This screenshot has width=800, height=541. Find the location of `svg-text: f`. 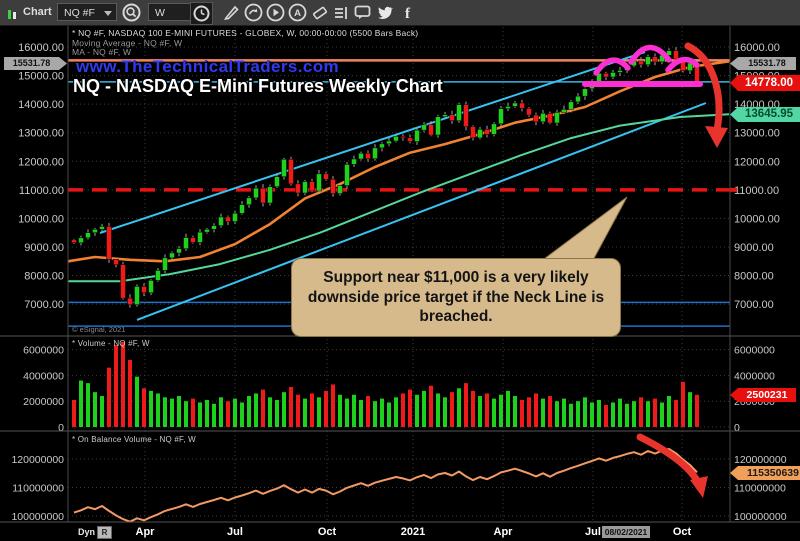

svg-text: f is located at coordinates (408, 13).